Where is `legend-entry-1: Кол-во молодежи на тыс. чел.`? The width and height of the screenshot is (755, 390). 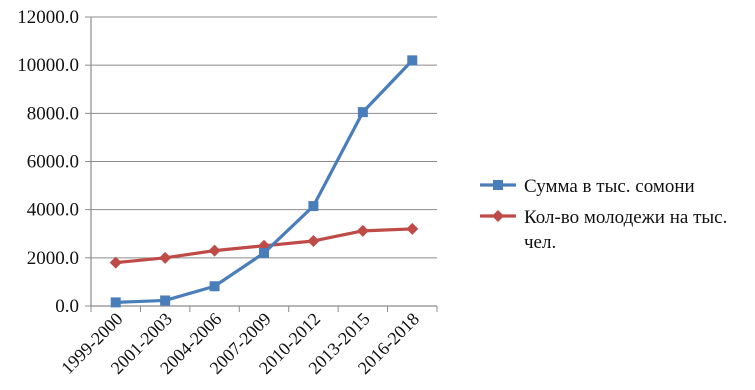 legend-entry-1: Кол-во молодежи на тыс. чел. is located at coordinates (603, 230).